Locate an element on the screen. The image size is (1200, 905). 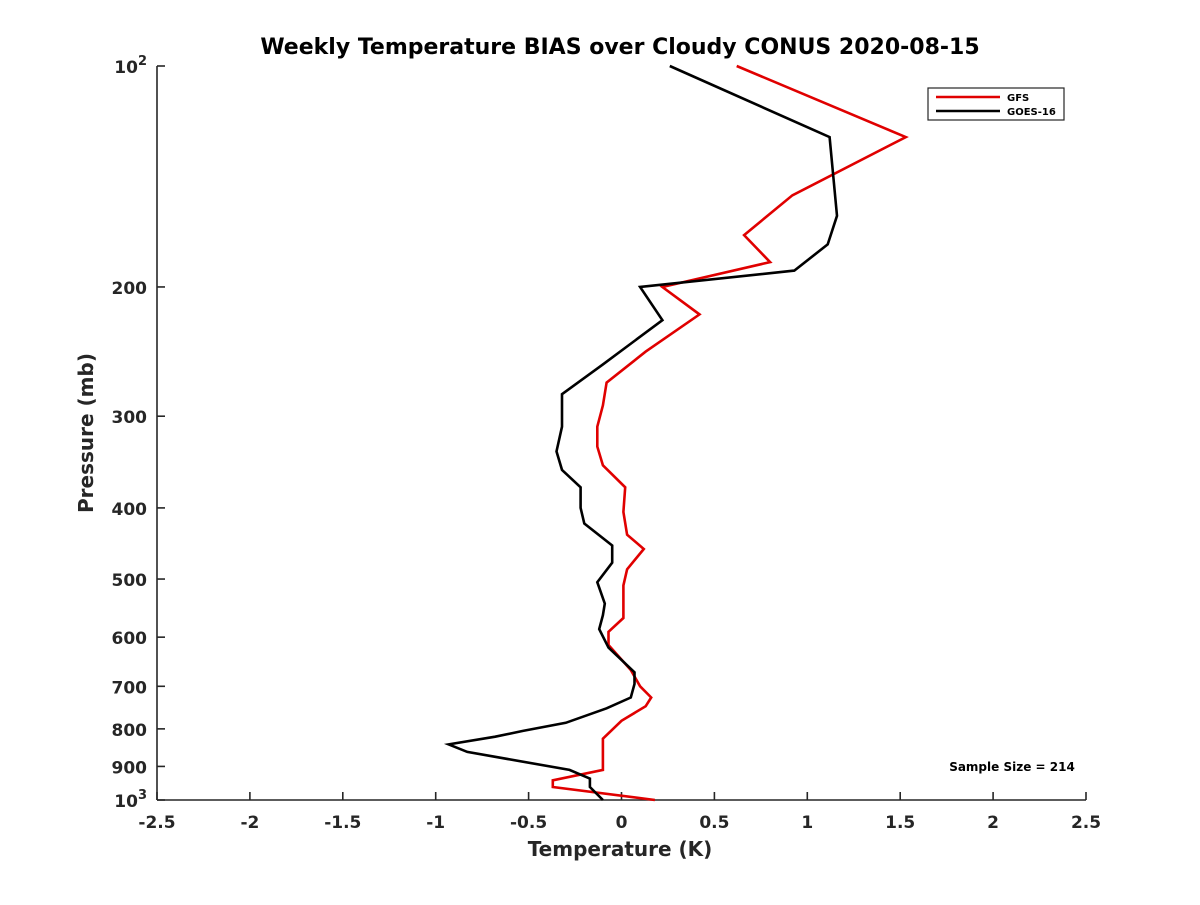
legend-label: GOES-16 is located at coordinates (1031, 112).